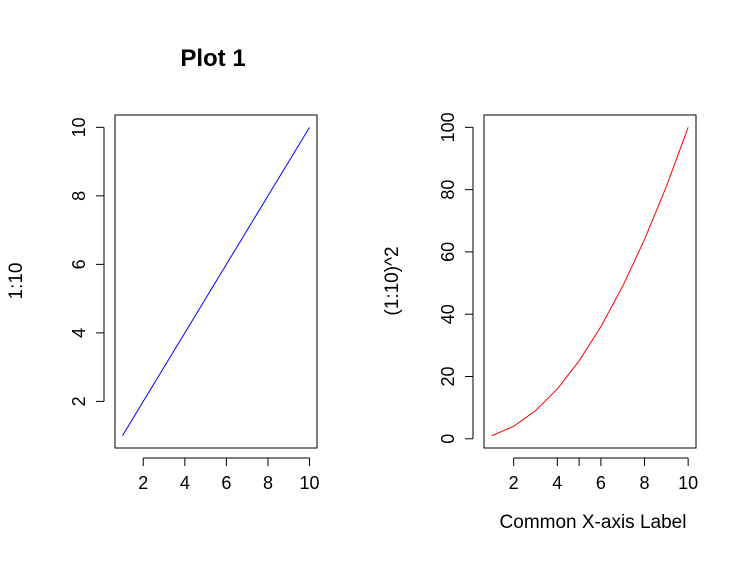 The width and height of the screenshot is (736, 568). What do you see at coordinates (79, 333) in the screenshot?
I see `plot-1-y-tick-label: 4` at bounding box center [79, 333].